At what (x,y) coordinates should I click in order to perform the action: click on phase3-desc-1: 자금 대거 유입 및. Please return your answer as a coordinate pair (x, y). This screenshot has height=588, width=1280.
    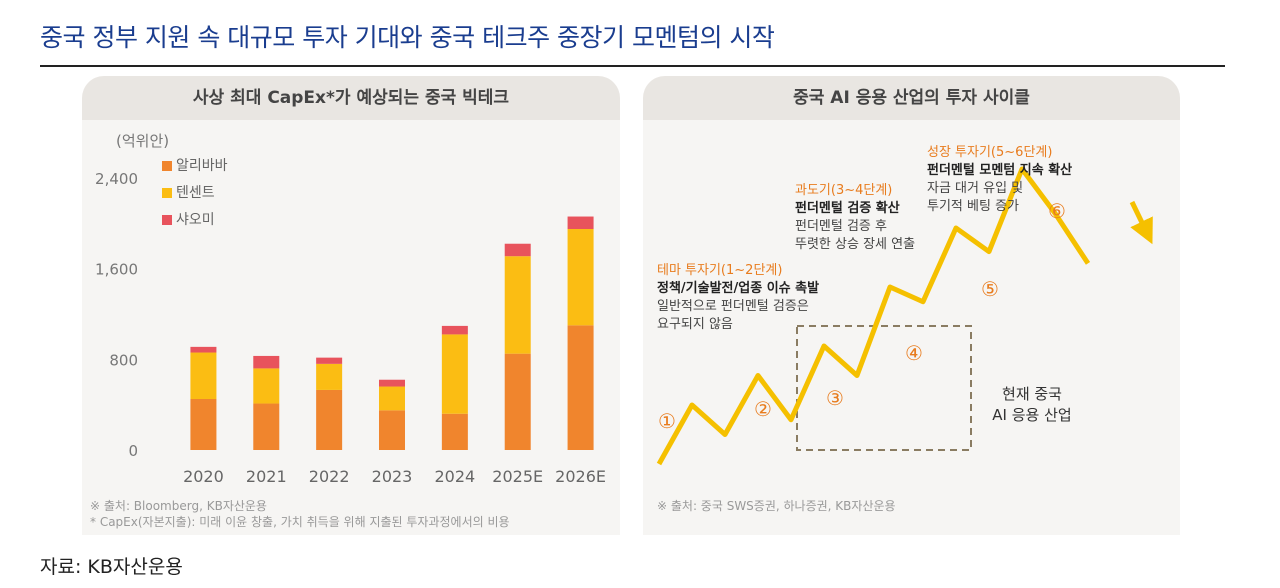
    Looking at the image, I should click on (975, 188).